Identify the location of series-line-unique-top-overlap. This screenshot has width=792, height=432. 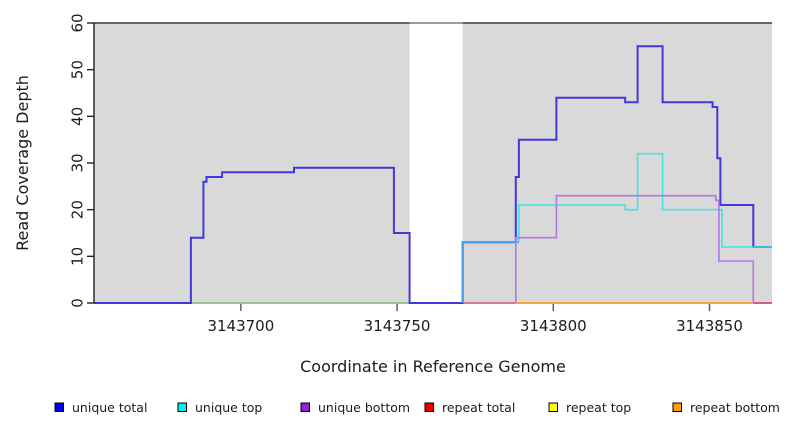
(490, 272).